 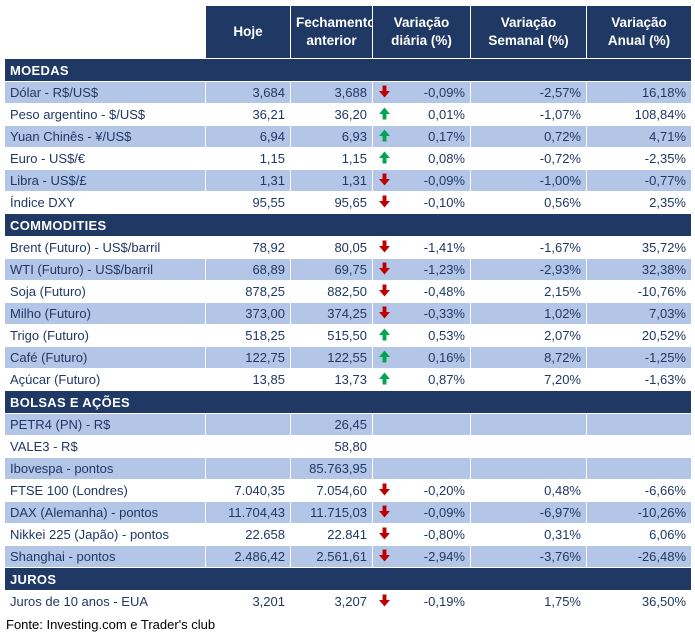 I want to click on cell-variacao-anual: 35,72%, so click(x=639, y=247).